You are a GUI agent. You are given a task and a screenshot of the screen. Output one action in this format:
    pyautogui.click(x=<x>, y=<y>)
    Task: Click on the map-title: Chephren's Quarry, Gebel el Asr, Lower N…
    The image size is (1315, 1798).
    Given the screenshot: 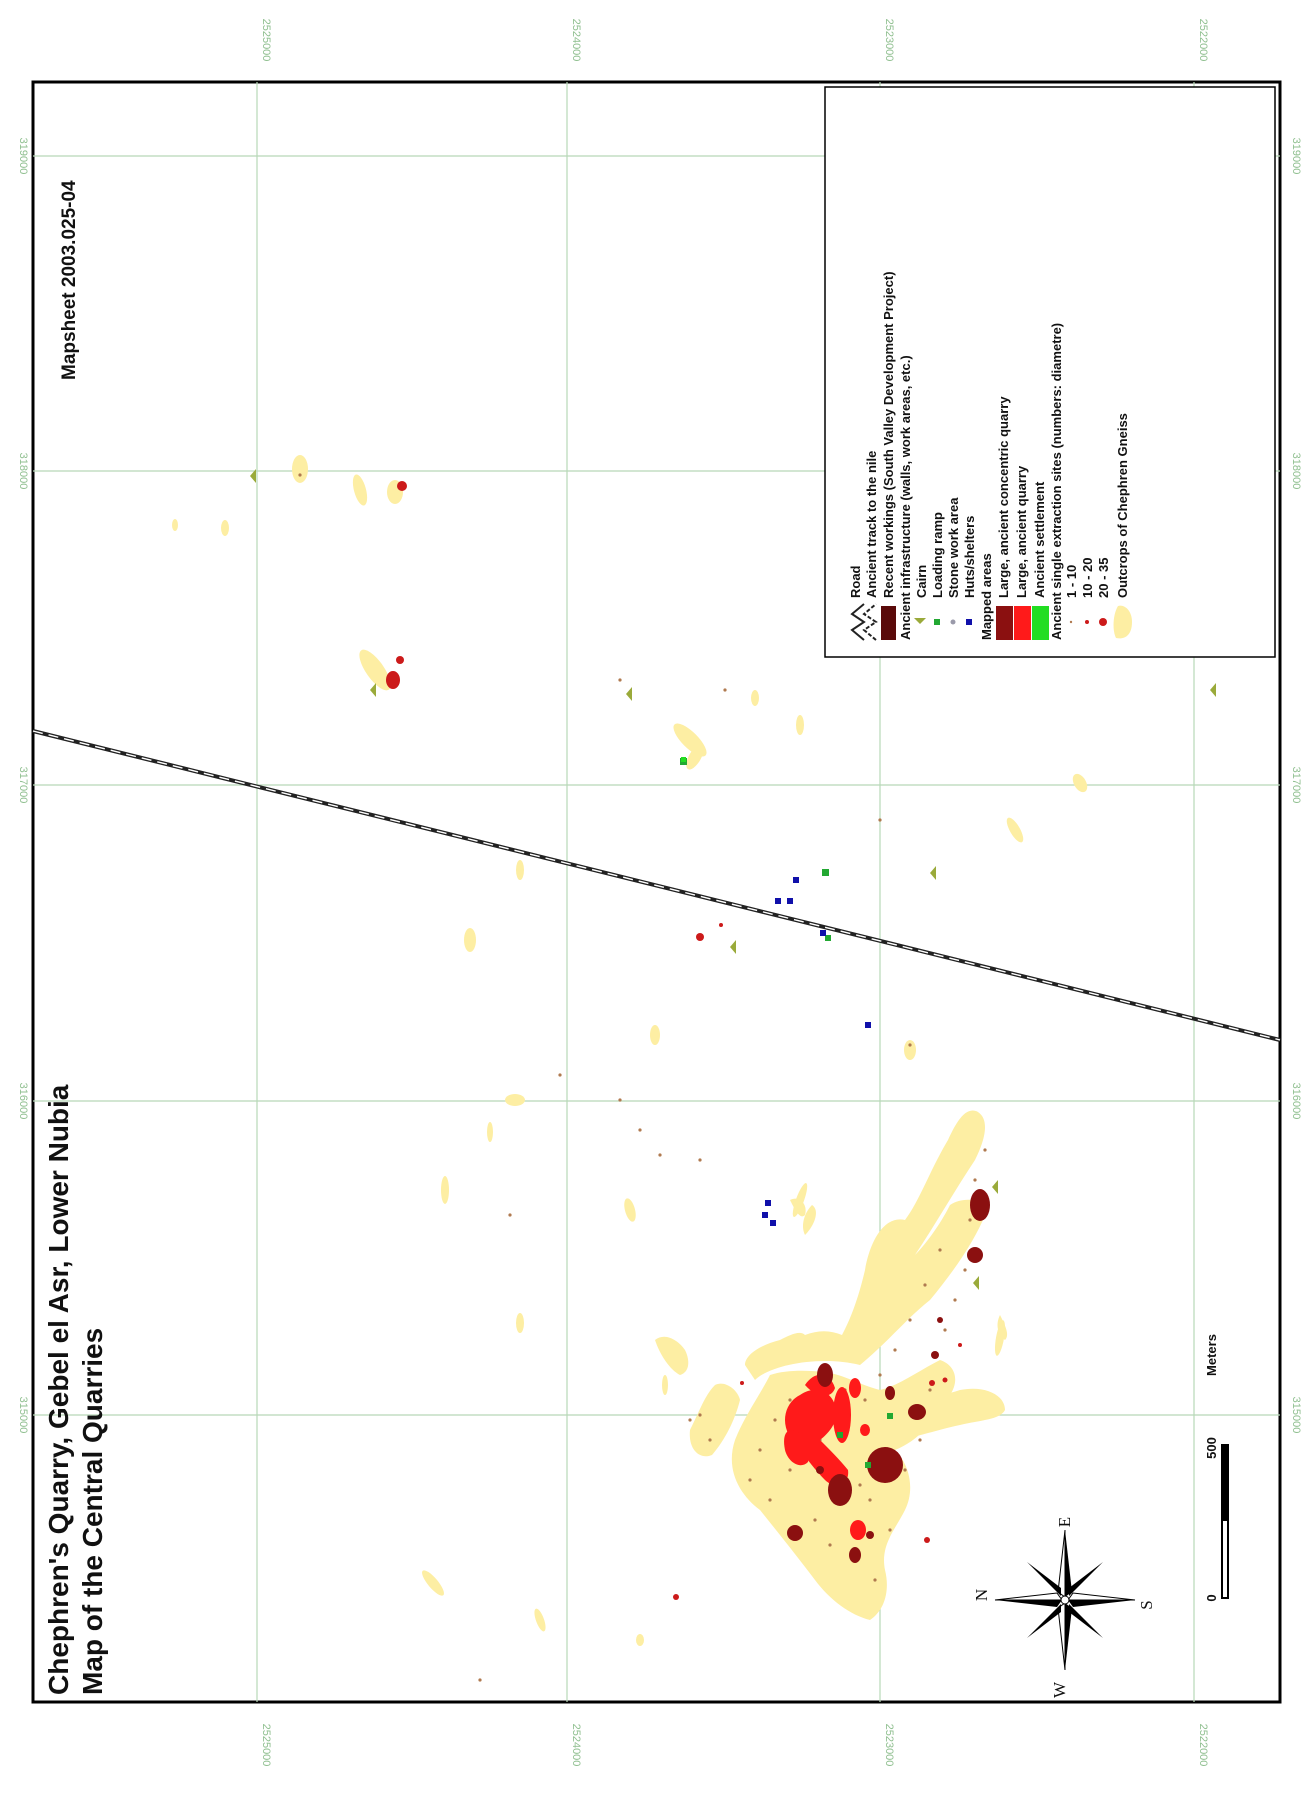 What is the action you would take?
    pyautogui.click(x=75, y=1389)
    